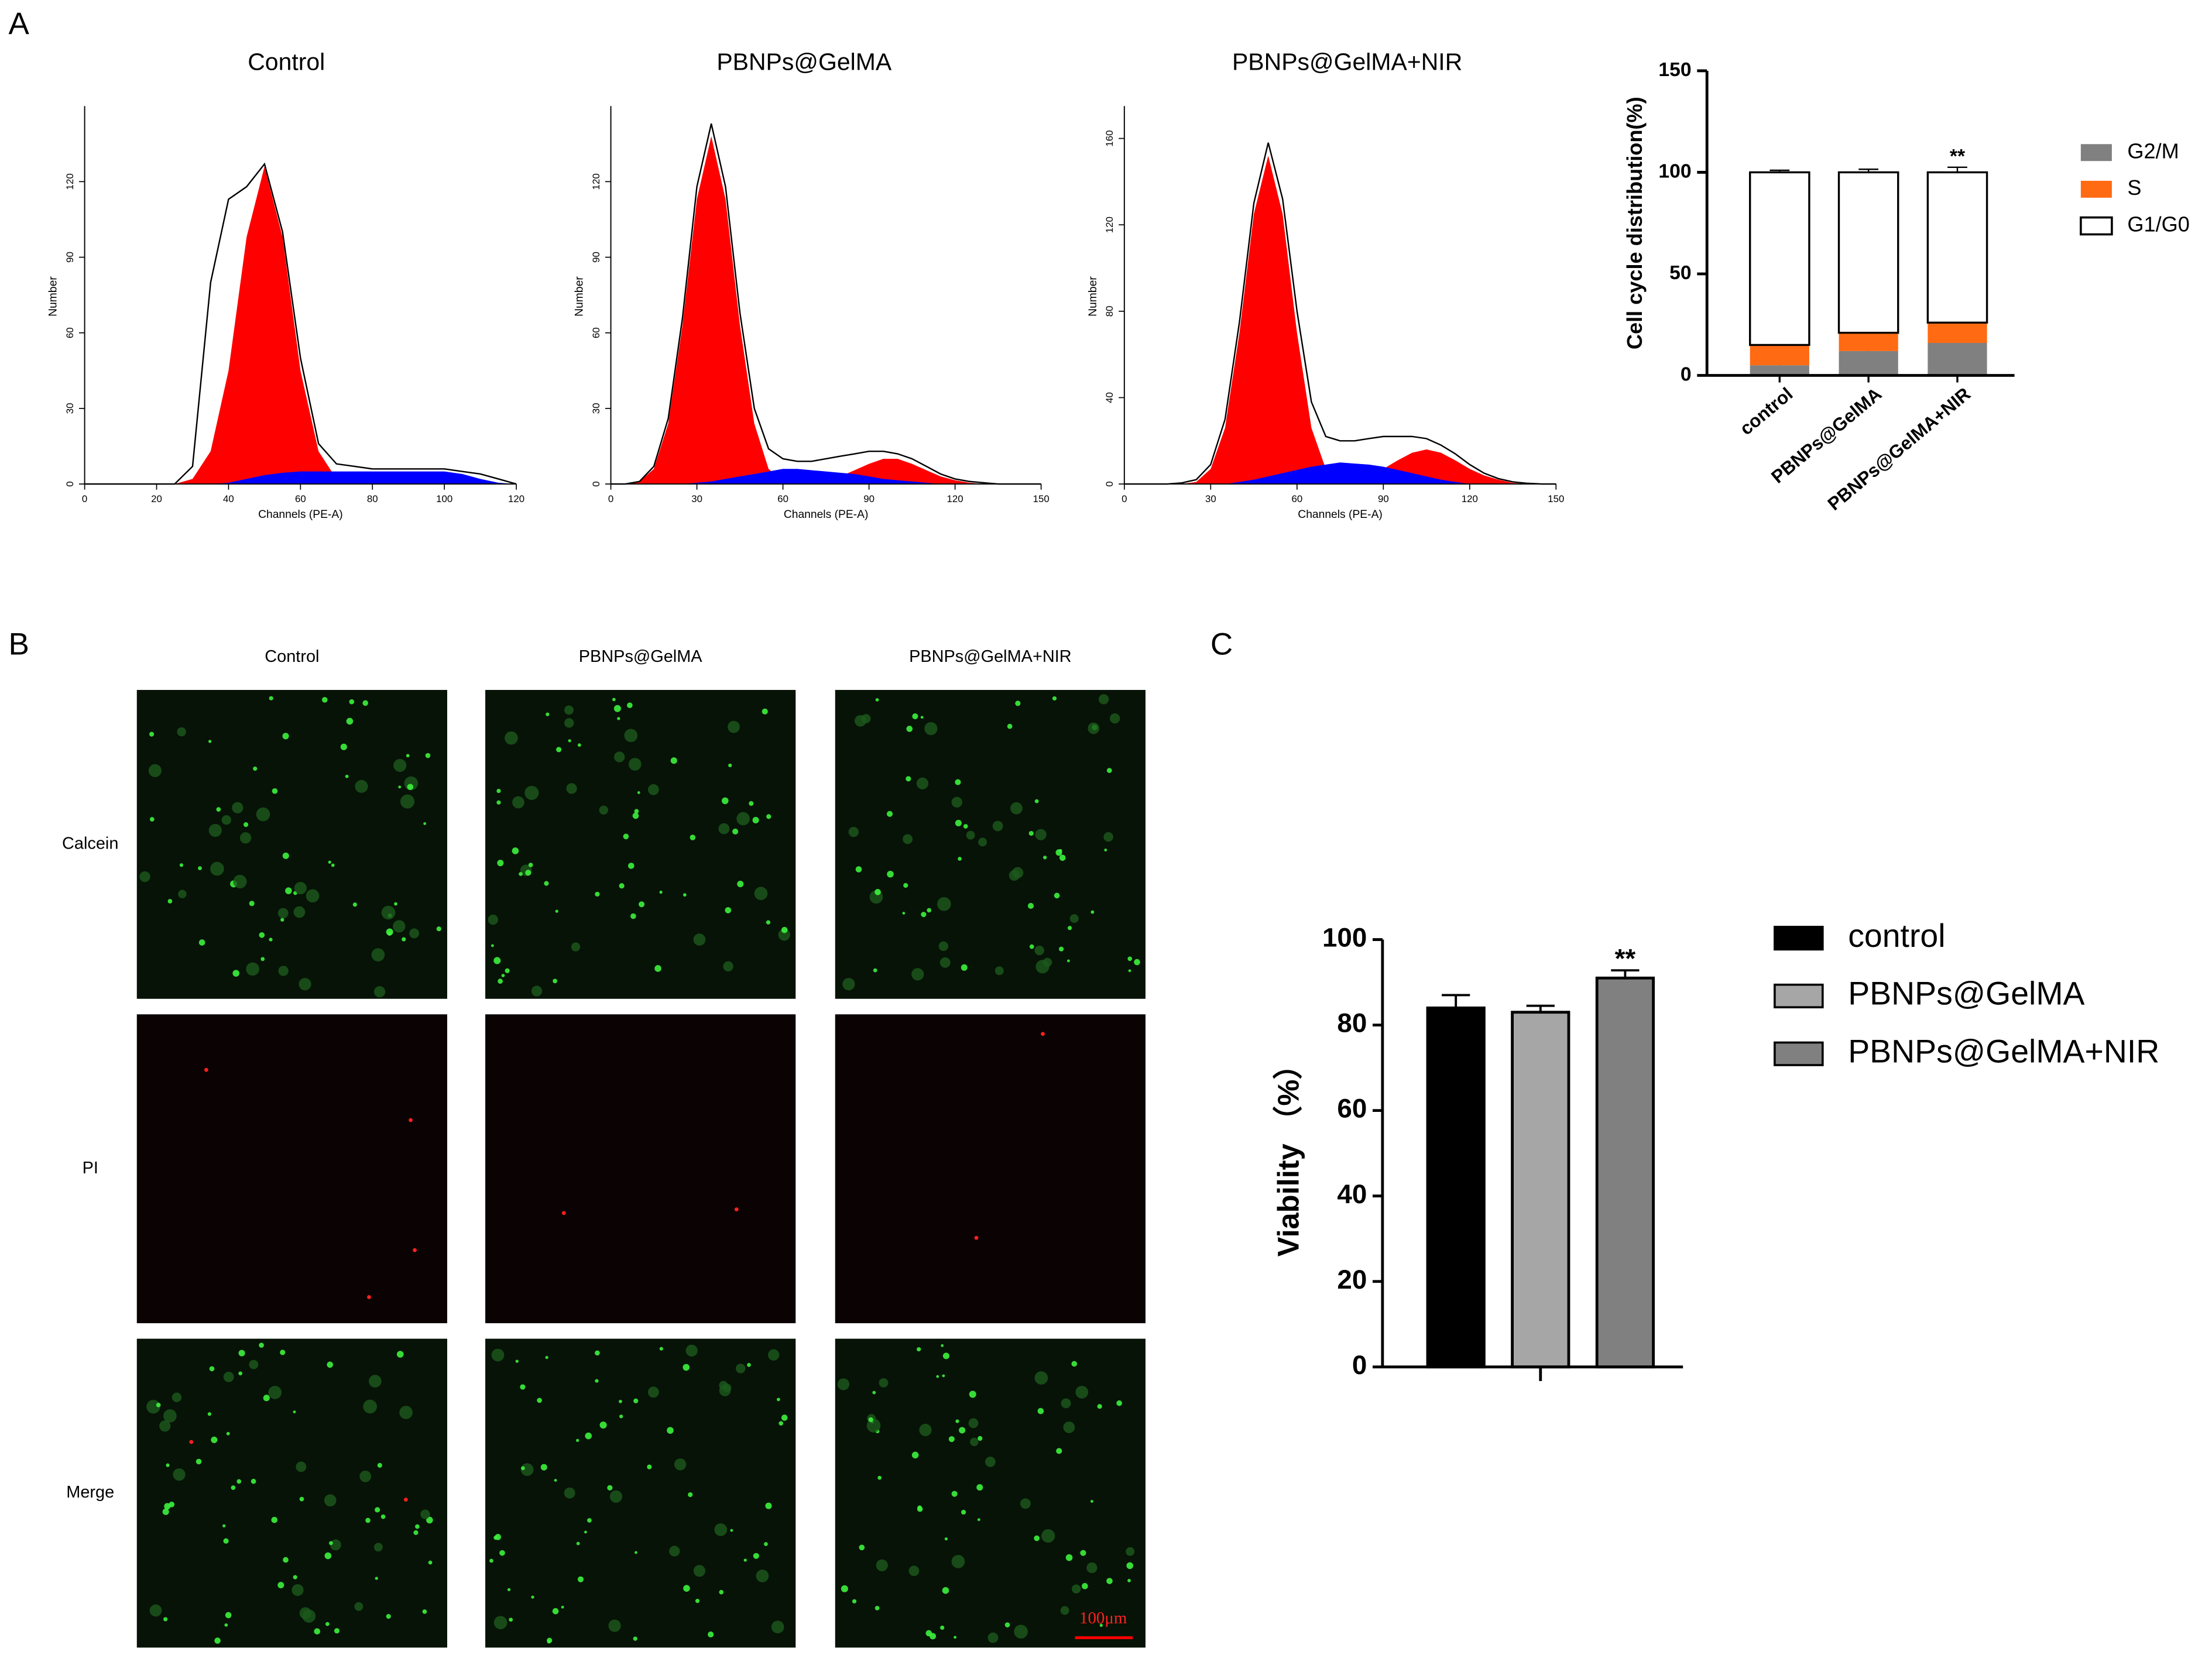 The width and height of the screenshot is (2212, 1669). I want to click on y-tick-label: 80, so click(1109, 311).